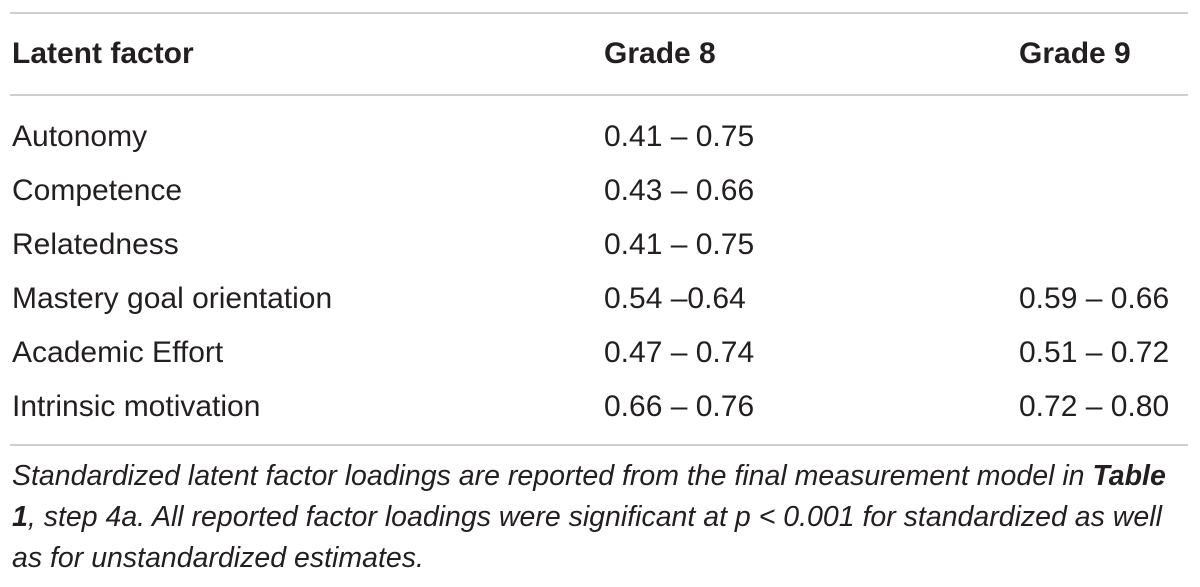  What do you see at coordinates (599, 353) in the screenshot?
I see `table-row: Academic Effort 0.47 – 0.74 0.51 – 0.72` at bounding box center [599, 353].